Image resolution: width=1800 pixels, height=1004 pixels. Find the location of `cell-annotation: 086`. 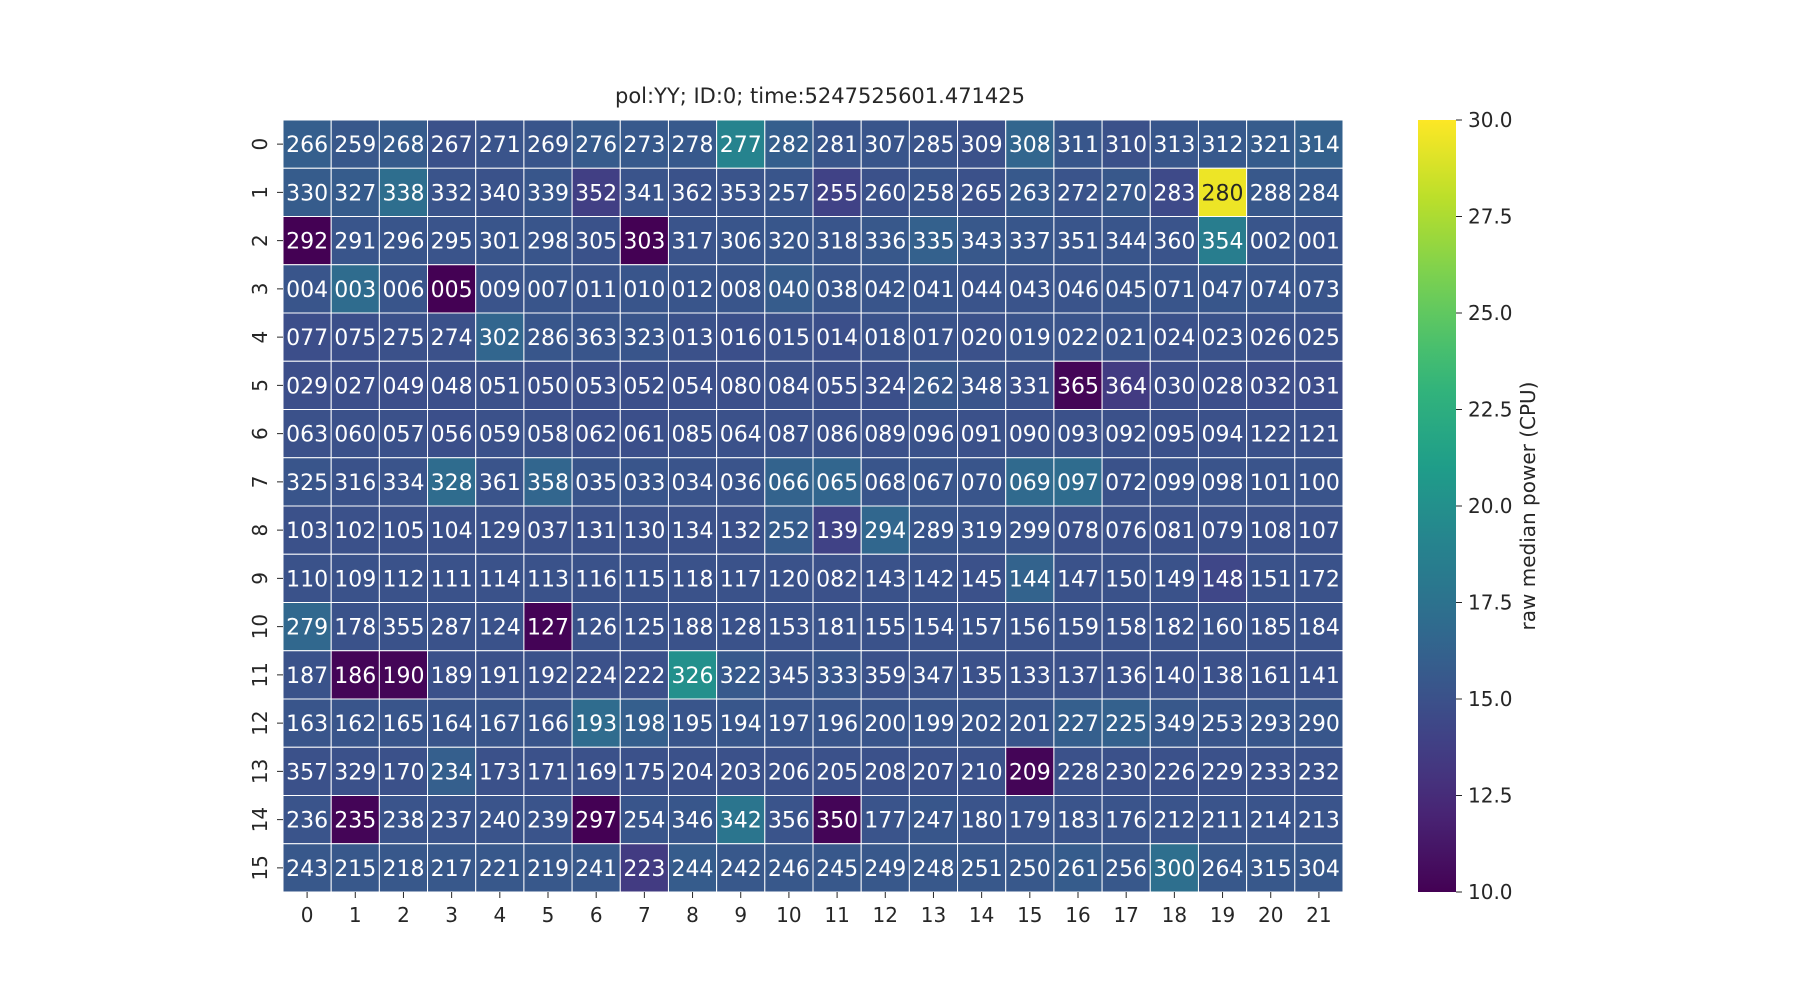

cell-annotation: 086 is located at coordinates (837, 435).